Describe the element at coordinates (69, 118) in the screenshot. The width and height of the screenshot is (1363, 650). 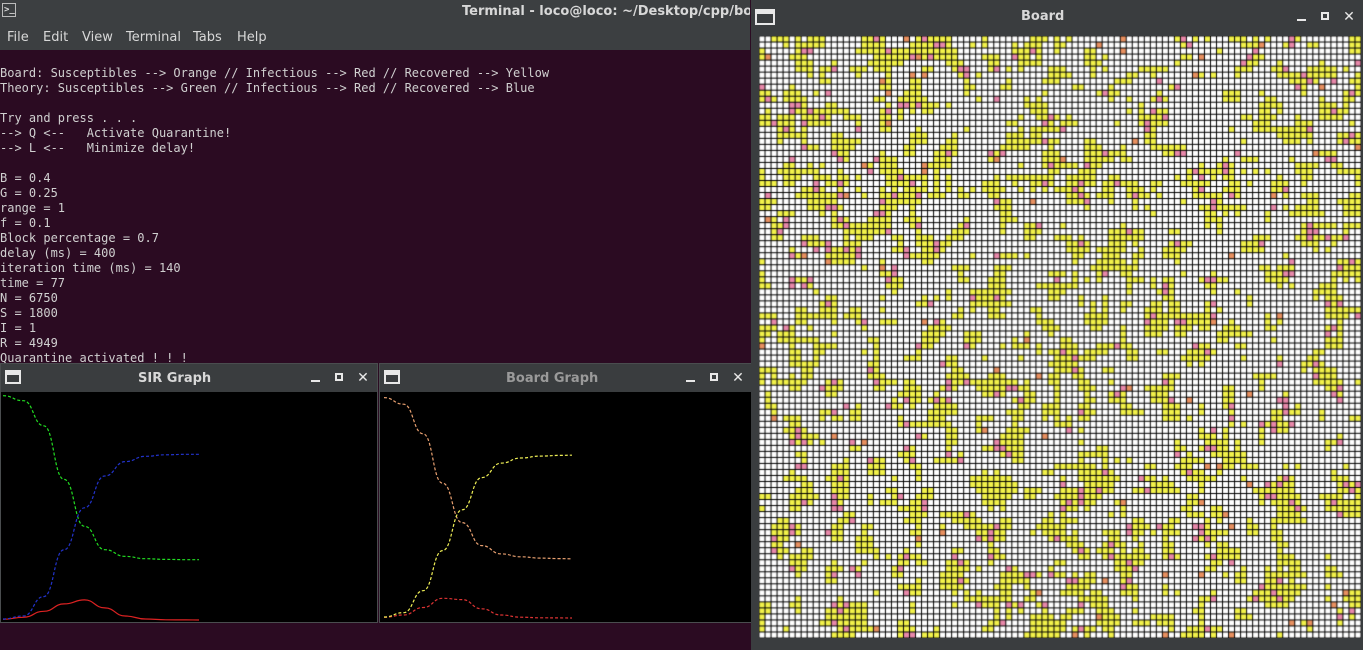
I see `terminal-line: Try and press . . .` at that location.